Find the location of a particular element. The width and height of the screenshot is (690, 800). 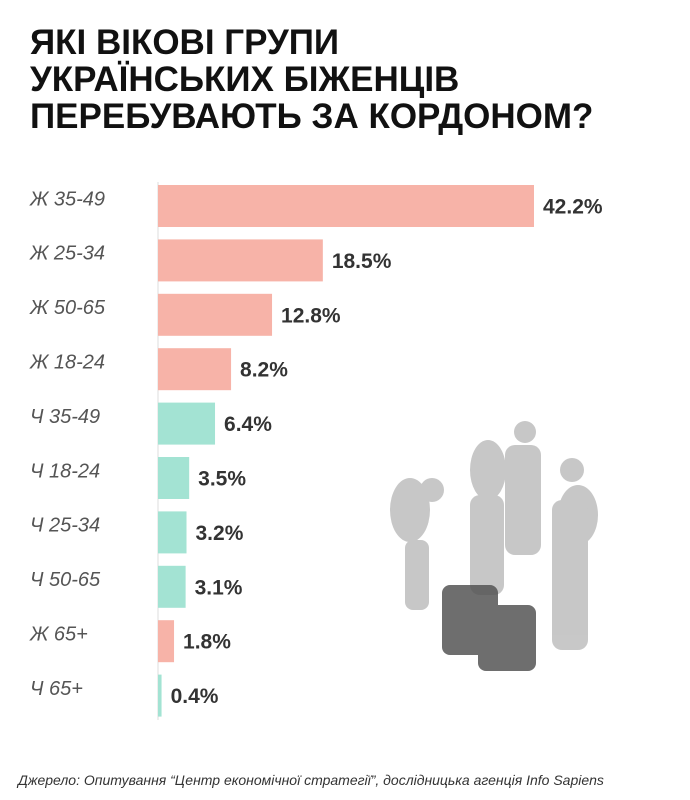

category-label: Ж 65+ is located at coordinates (58, 634).